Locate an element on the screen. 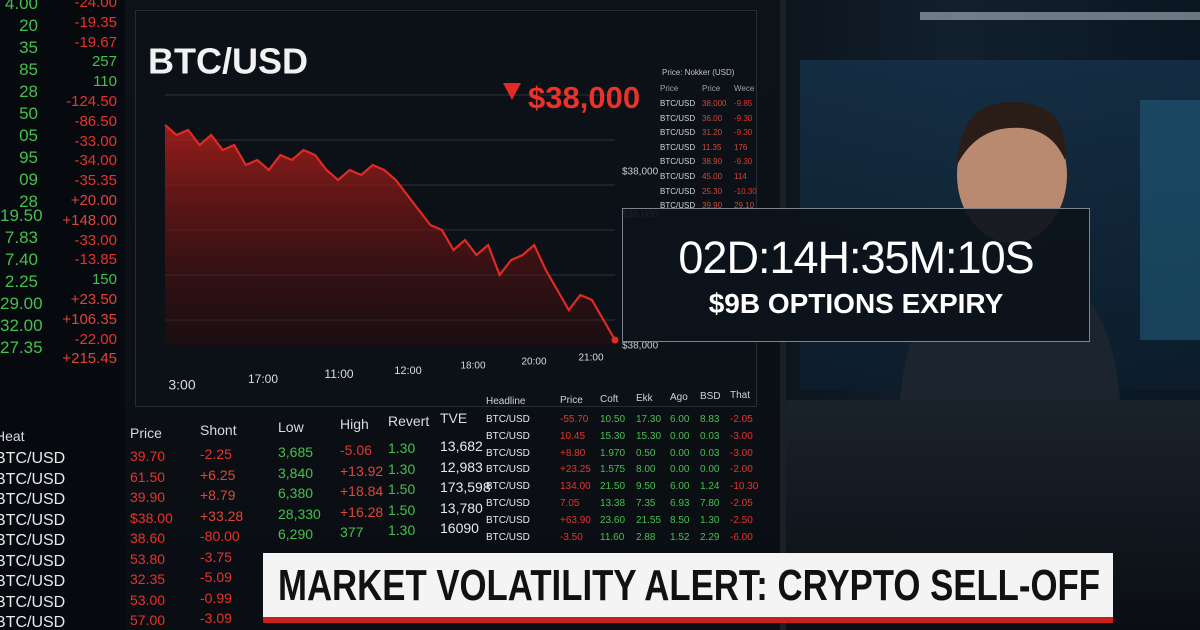  table-header: Shont is located at coordinates (218, 430).